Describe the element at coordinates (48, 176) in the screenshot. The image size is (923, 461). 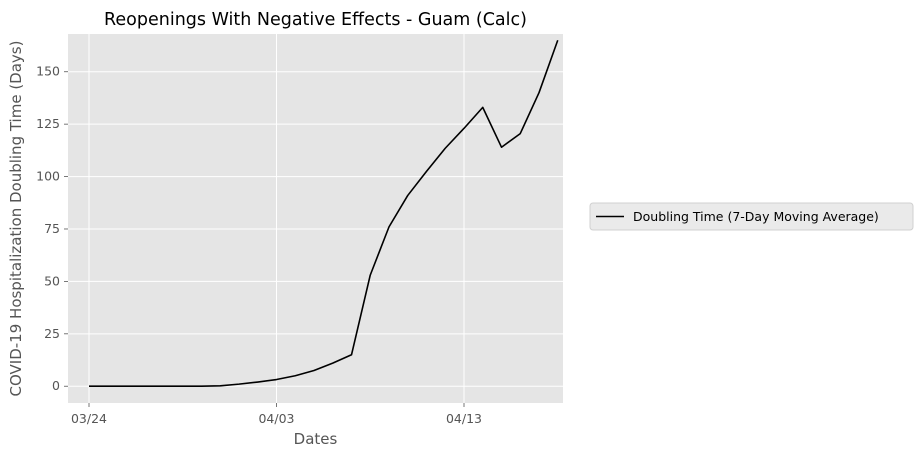
I see `y-tick-label: 100` at that location.